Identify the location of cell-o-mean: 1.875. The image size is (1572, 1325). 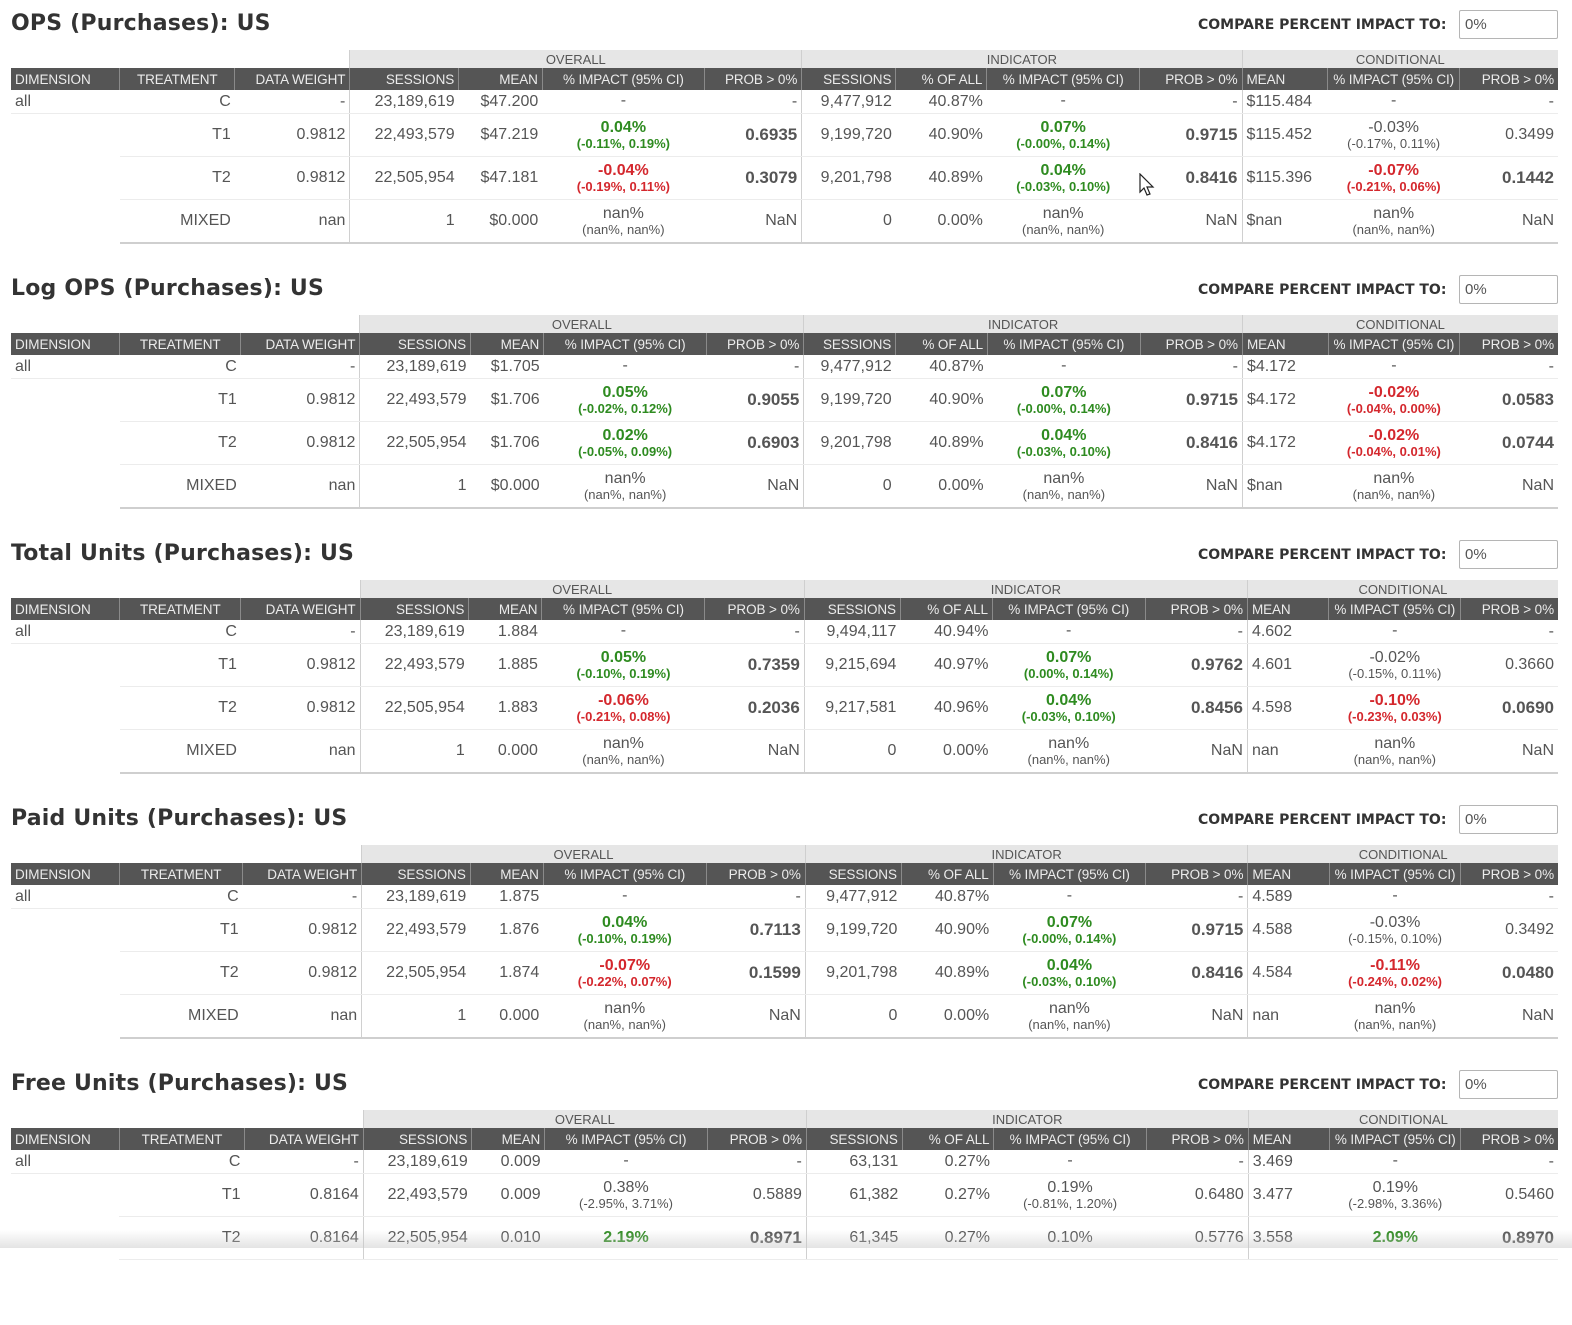
(507, 897).